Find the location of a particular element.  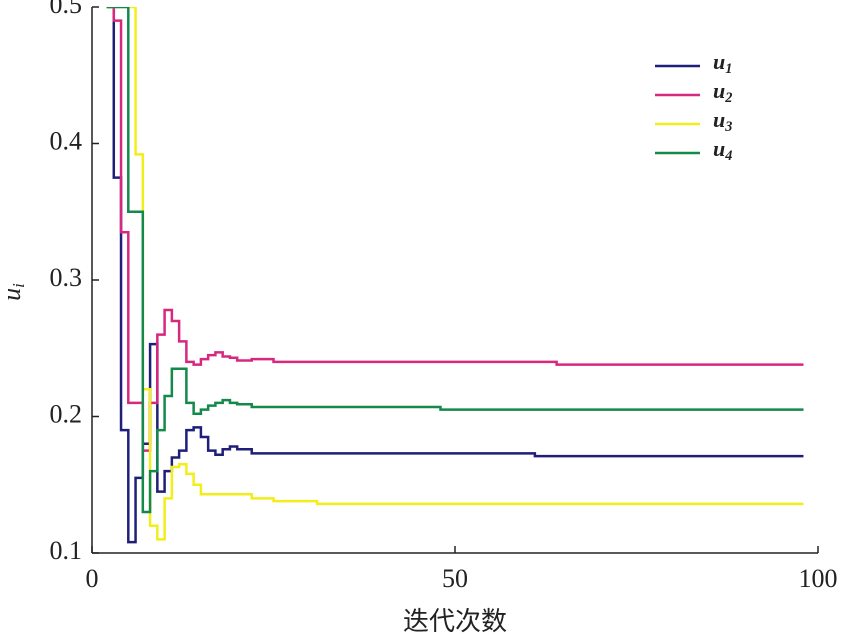

y-tick-label: 0.1 is located at coordinates (66, 550).